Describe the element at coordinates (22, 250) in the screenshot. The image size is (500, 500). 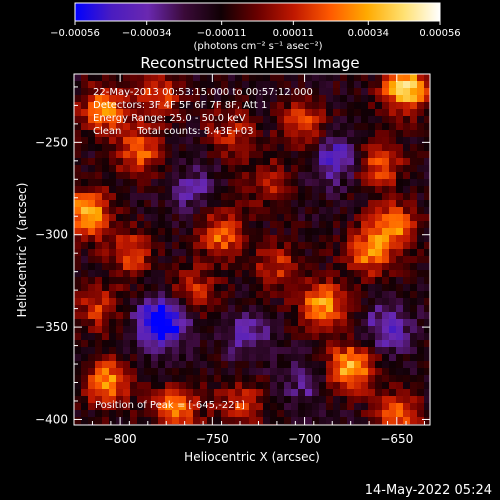
I see `y-axis-label: Heliocentric Y (arcsec)` at that location.